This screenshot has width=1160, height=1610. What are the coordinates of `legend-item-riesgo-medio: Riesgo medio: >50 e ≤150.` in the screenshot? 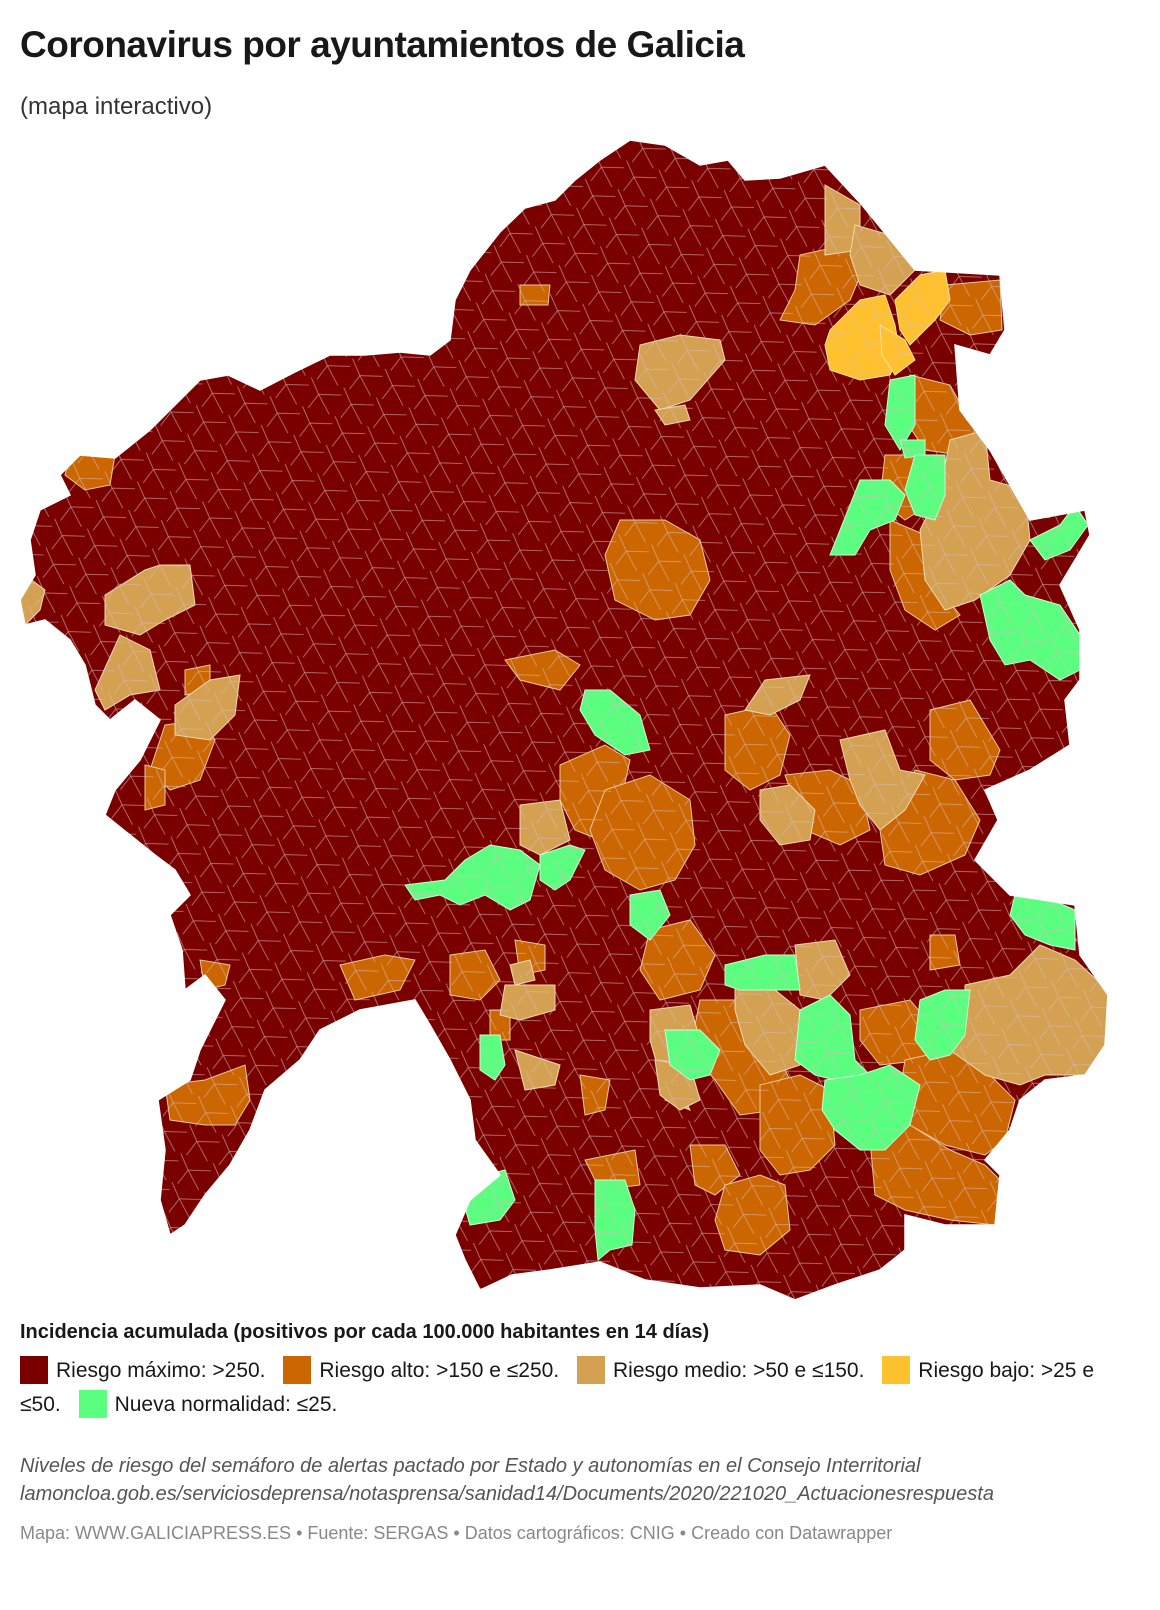 It's located at (721, 1370).